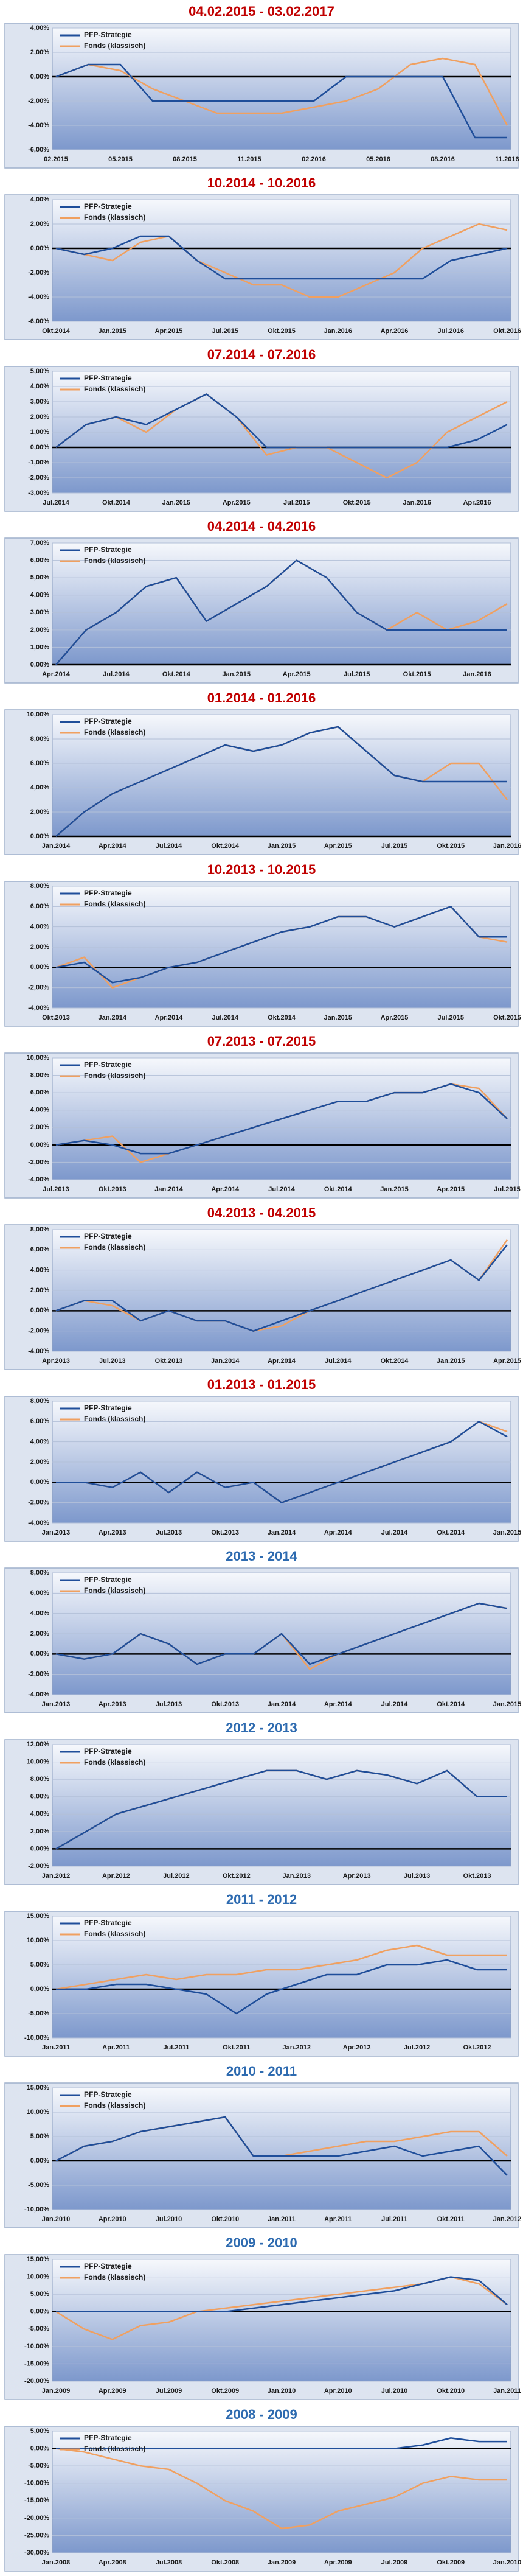  I want to click on x-tick-label: Apr.2016, so click(395, 331).